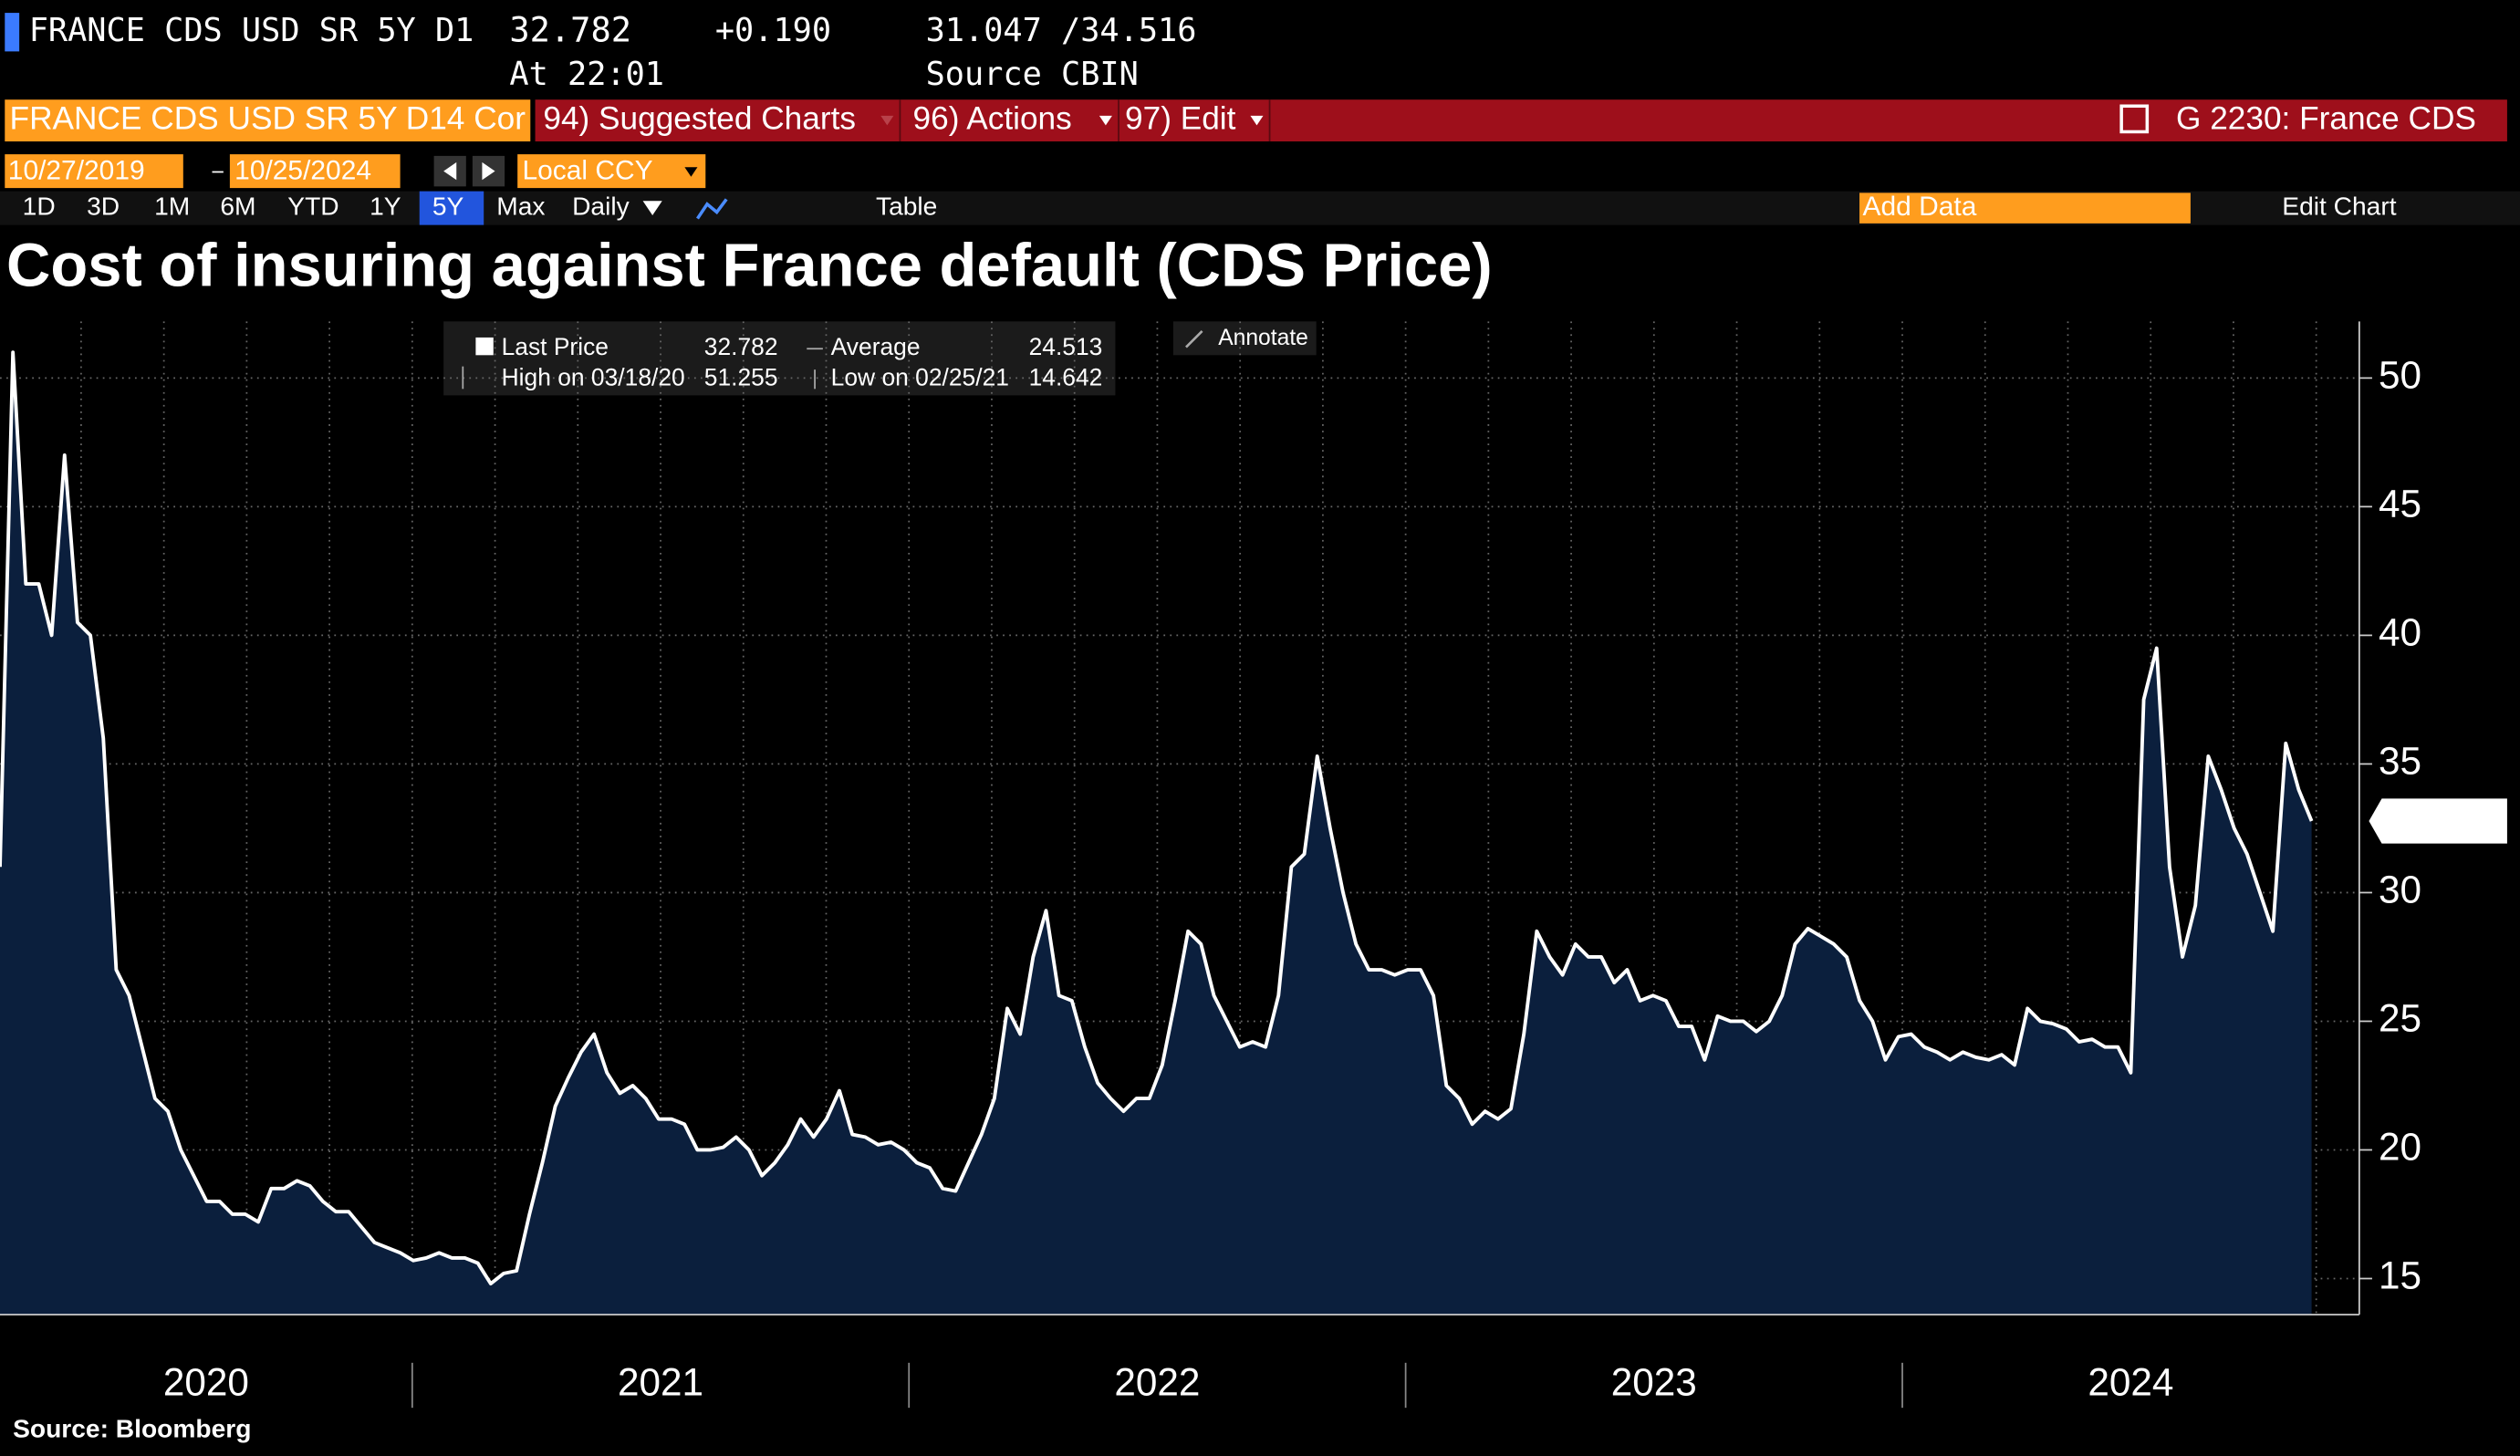  I want to click on currency-box, so click(611, 172).